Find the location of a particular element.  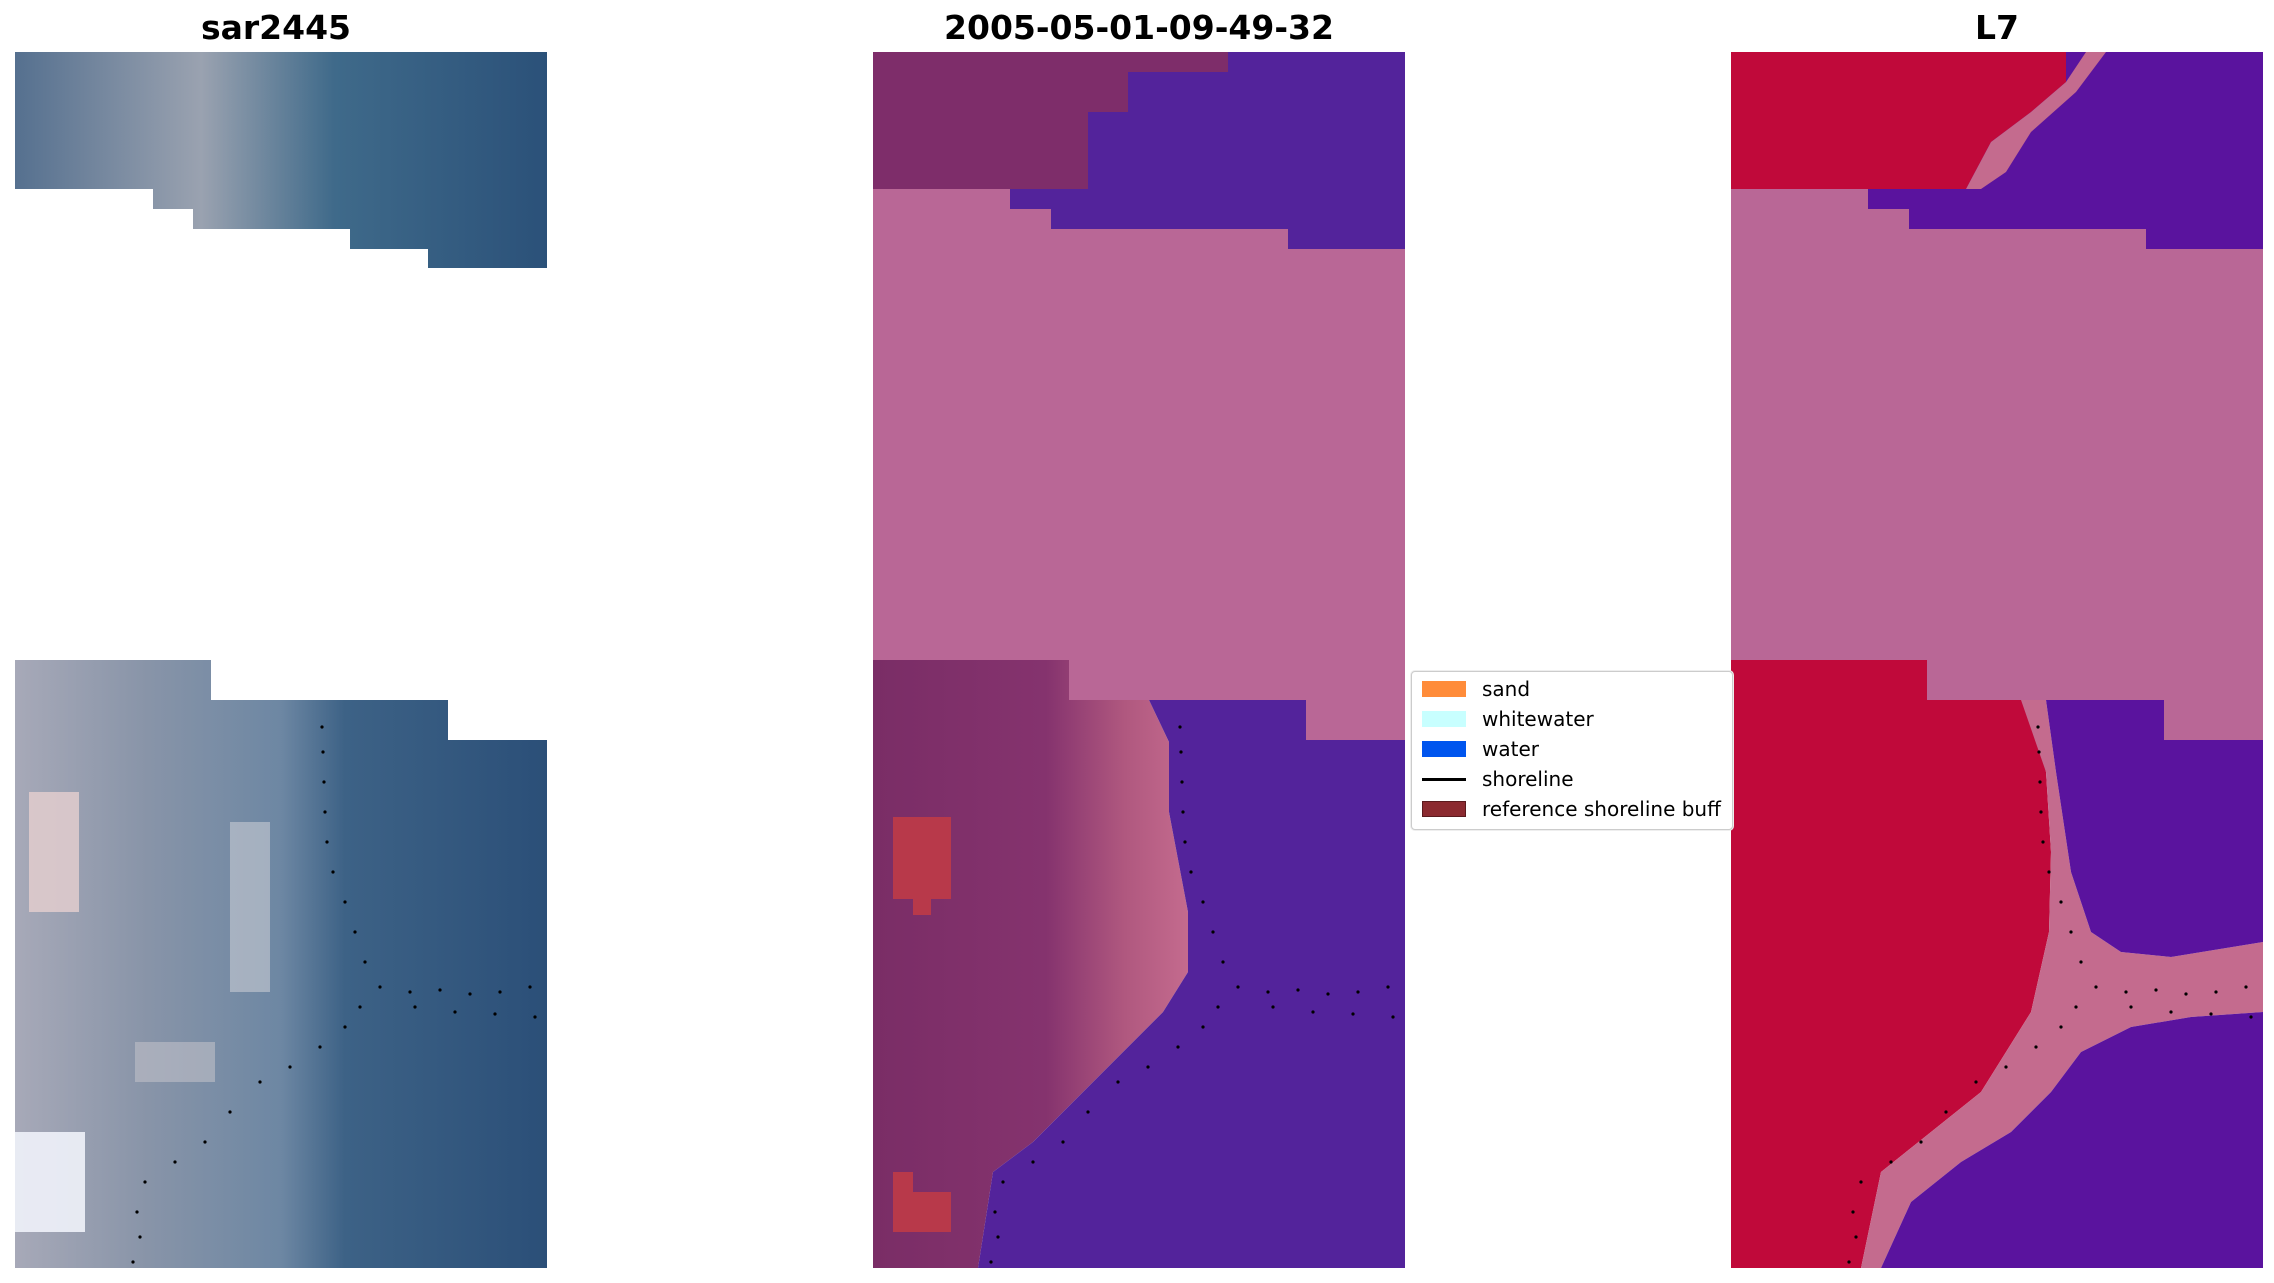

legend-label: whitewater is located at coordinates (1538, 719).